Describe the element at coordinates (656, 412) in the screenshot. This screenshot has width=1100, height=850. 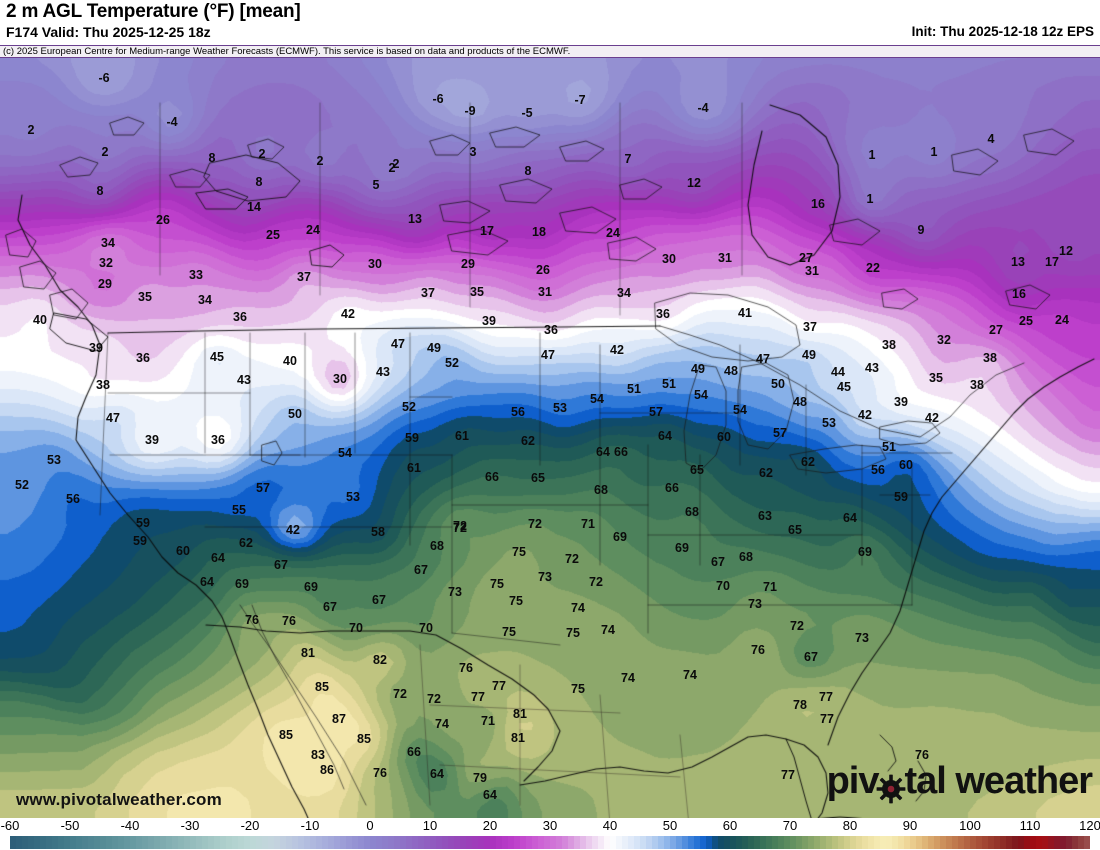
I see `temperature-value-label: 57` at that location.